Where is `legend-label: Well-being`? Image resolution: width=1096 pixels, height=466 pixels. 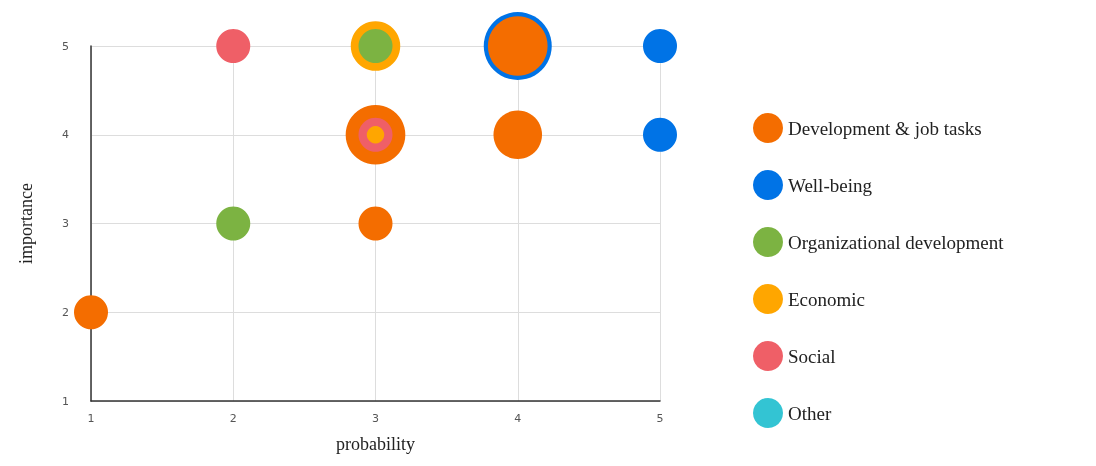 legend-label: Well-being is located at coordinates (830, 185).